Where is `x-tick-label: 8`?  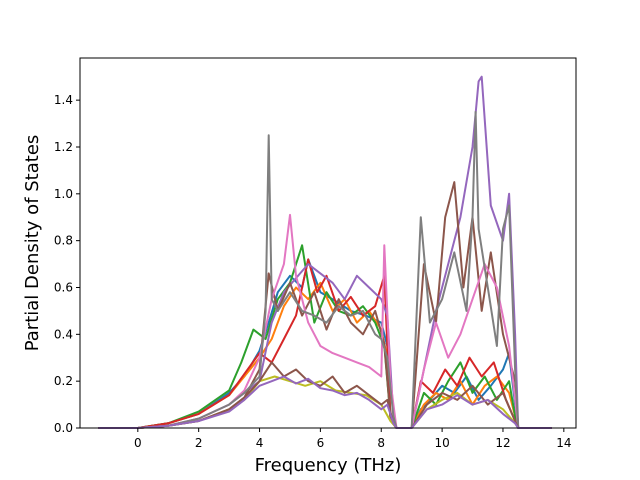 x-tick-label: 8 is located at coordinates (381, 443).